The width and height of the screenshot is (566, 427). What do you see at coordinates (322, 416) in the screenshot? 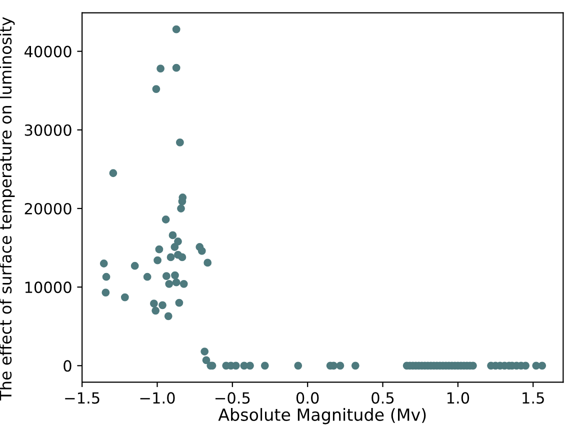
I see `x-axis-title: Absolute Magnitude (Mv)` at bounding box center [322, 416].